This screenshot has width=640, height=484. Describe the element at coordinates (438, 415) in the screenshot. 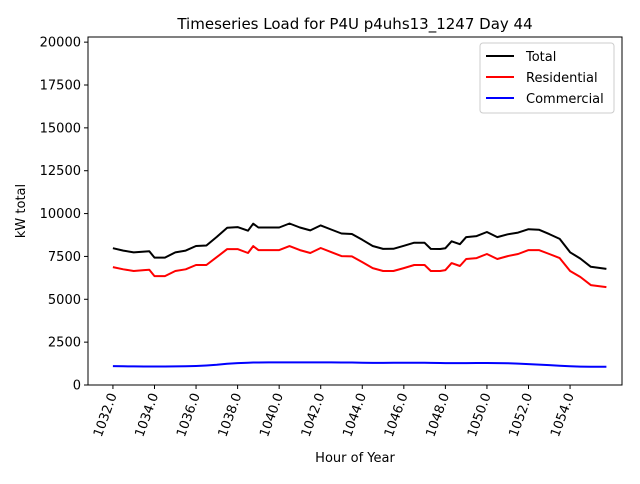

I see `x-tick-label: 1048.0` at that location.